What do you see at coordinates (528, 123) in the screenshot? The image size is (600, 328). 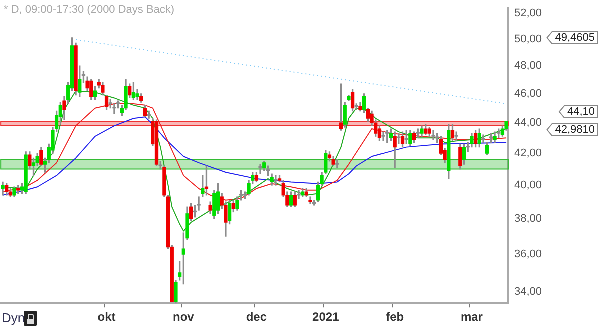 I see `y-tick-label: 44,00` at bounding box center [528, 123].